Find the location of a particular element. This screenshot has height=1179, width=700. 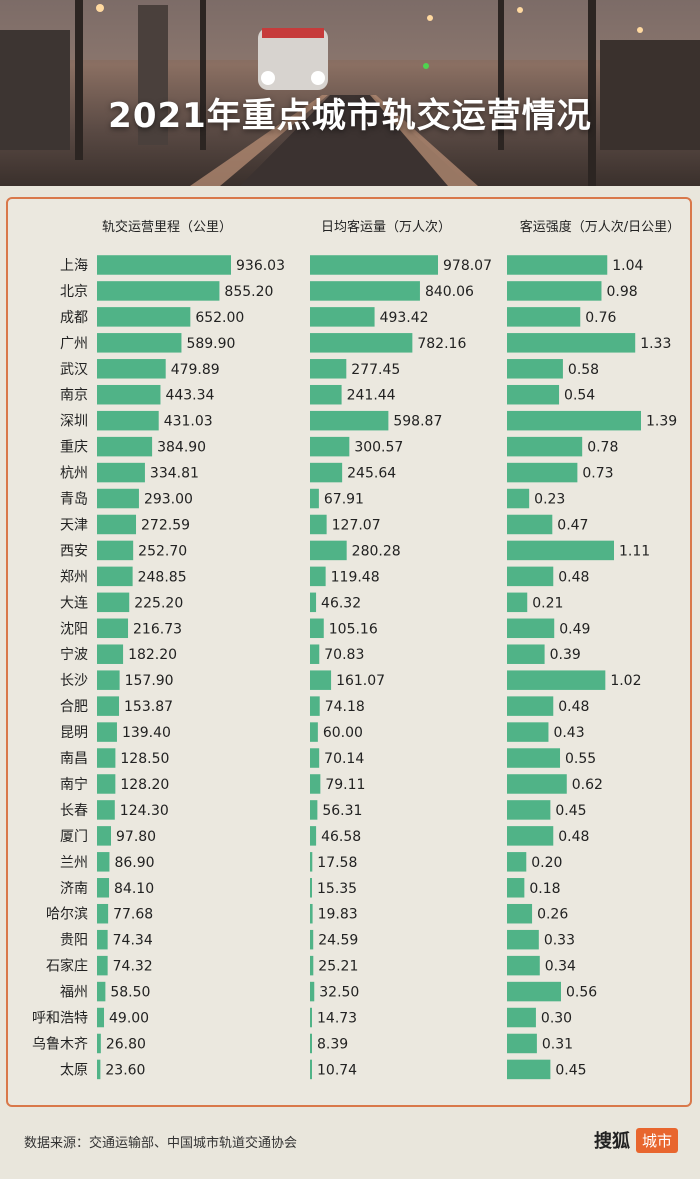

value-label-1: 782.16 is located at coordinates (441, 344).